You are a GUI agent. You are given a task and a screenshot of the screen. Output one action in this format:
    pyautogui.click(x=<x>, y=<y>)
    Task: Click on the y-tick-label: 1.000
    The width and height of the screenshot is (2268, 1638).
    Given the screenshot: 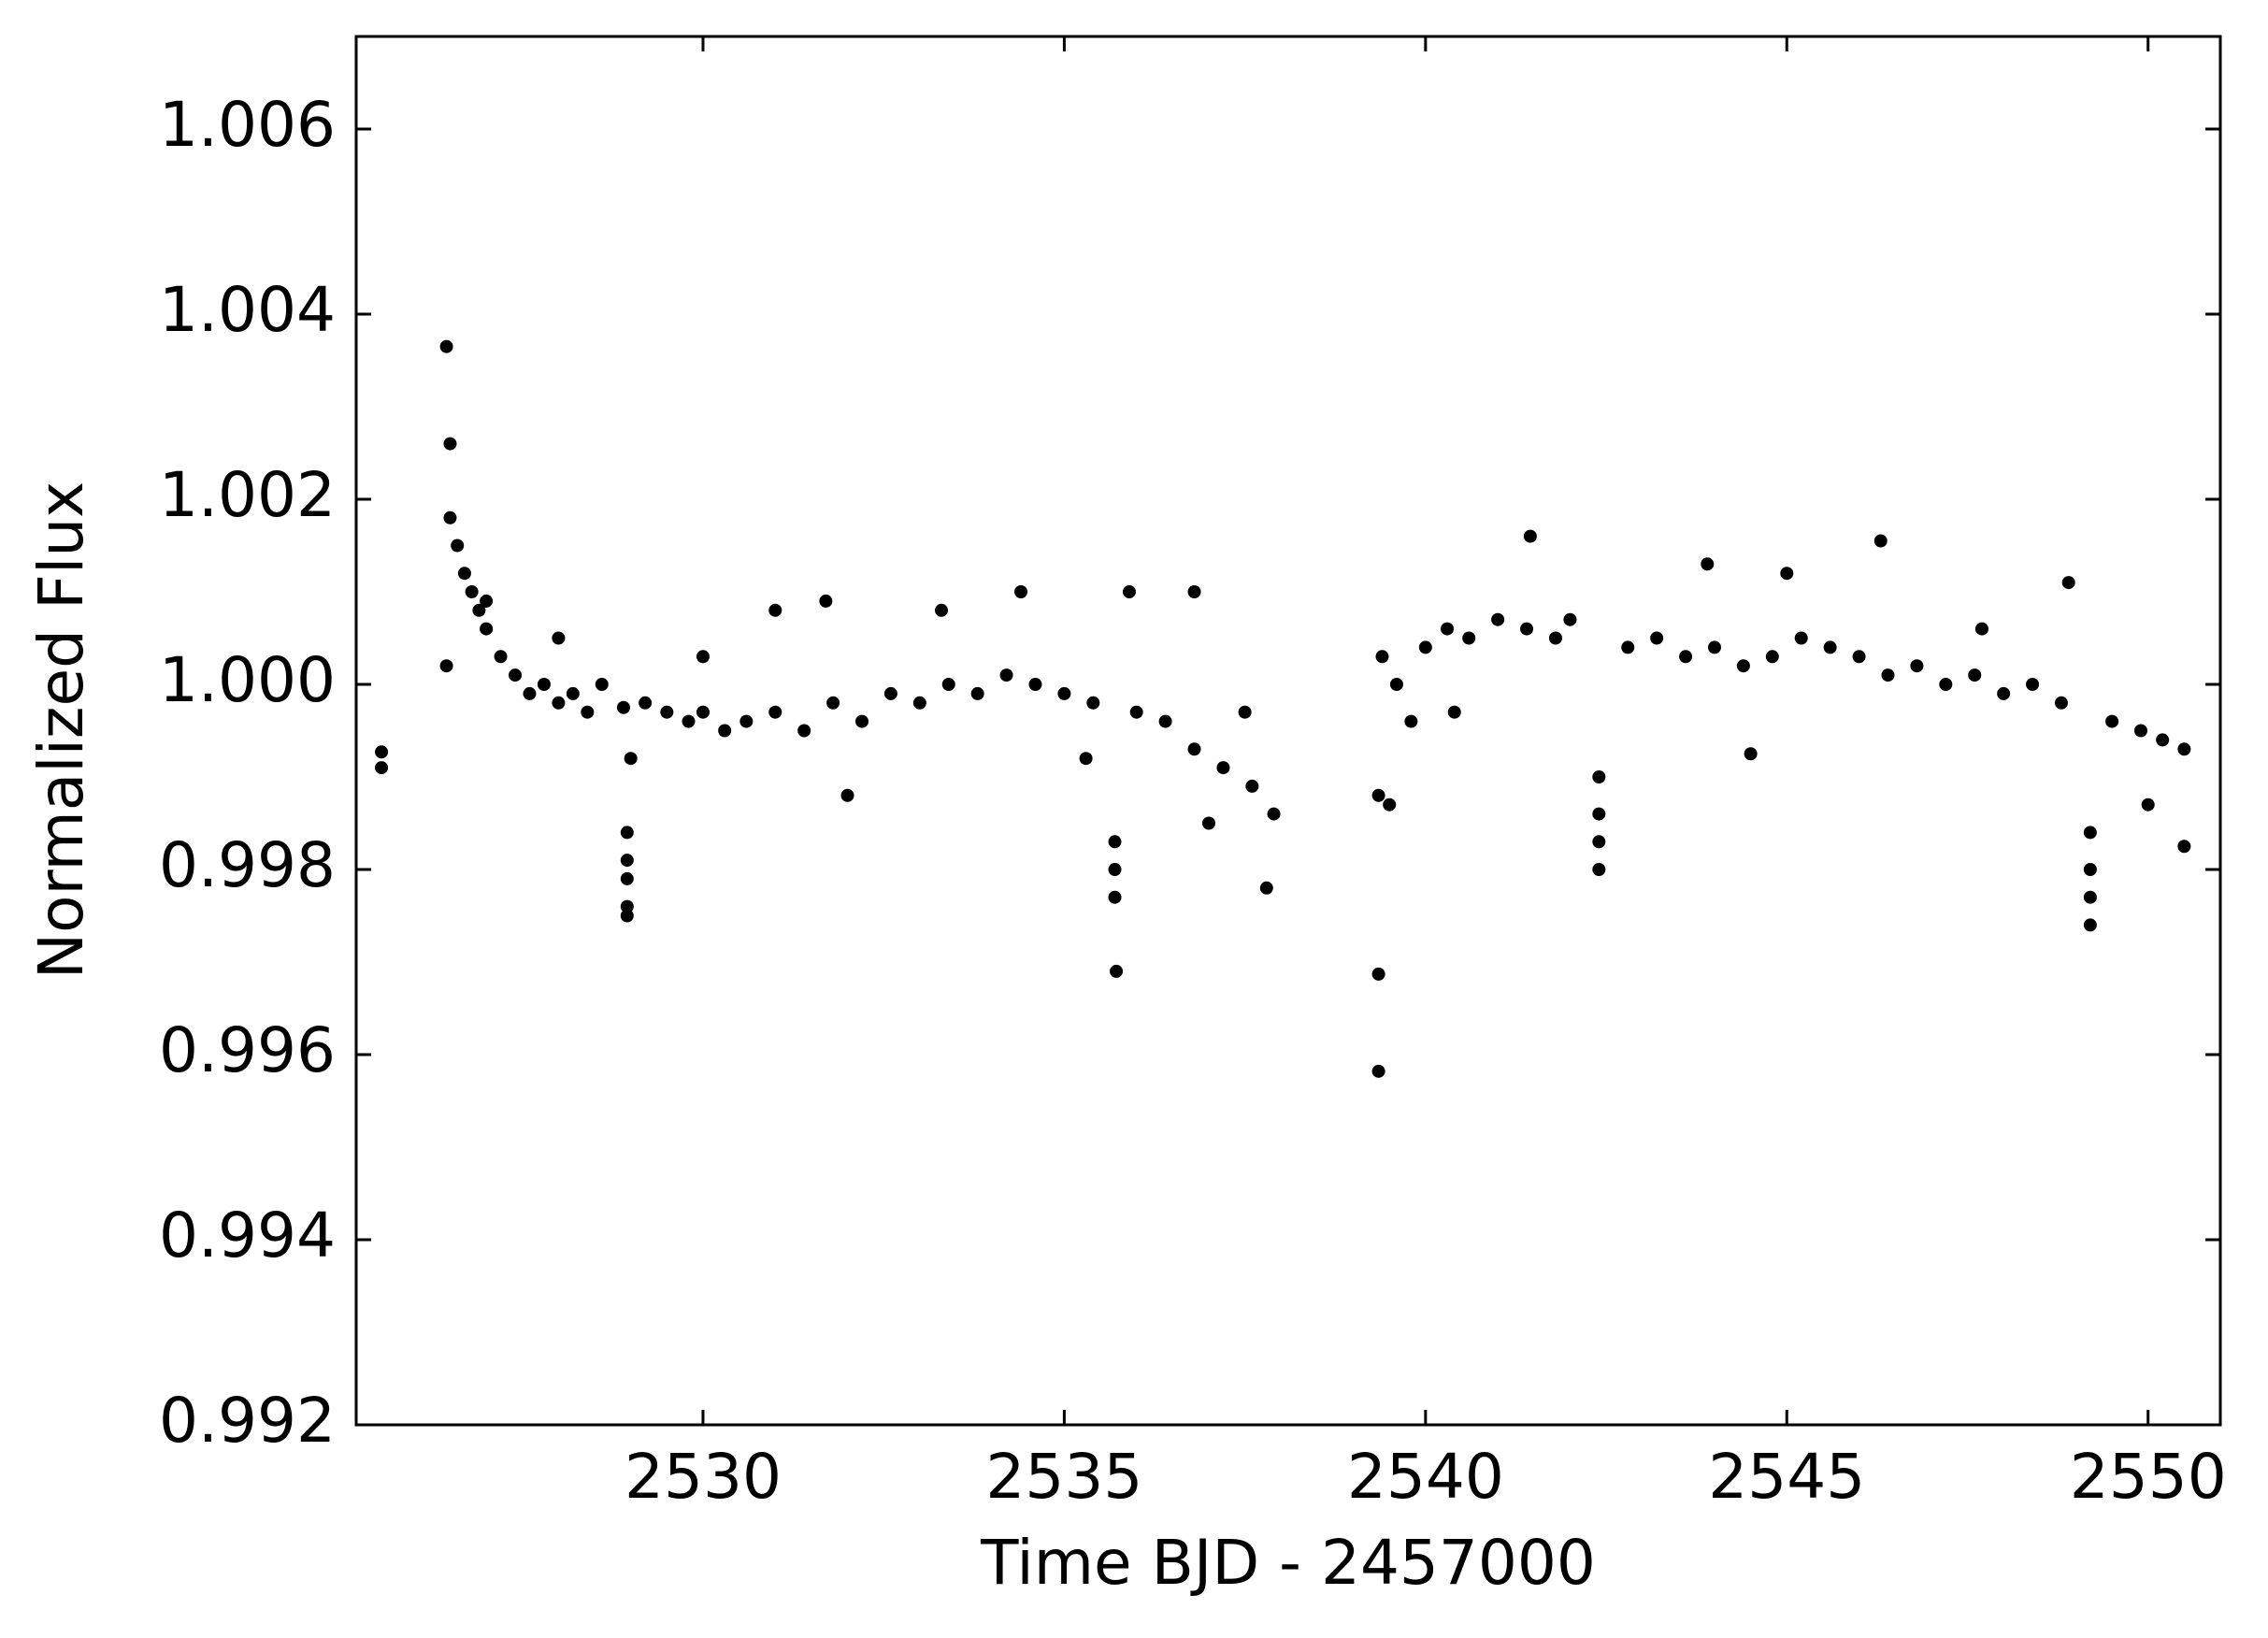 What is the action you would take?
    pyautogui.click(x=247, y=680)
    